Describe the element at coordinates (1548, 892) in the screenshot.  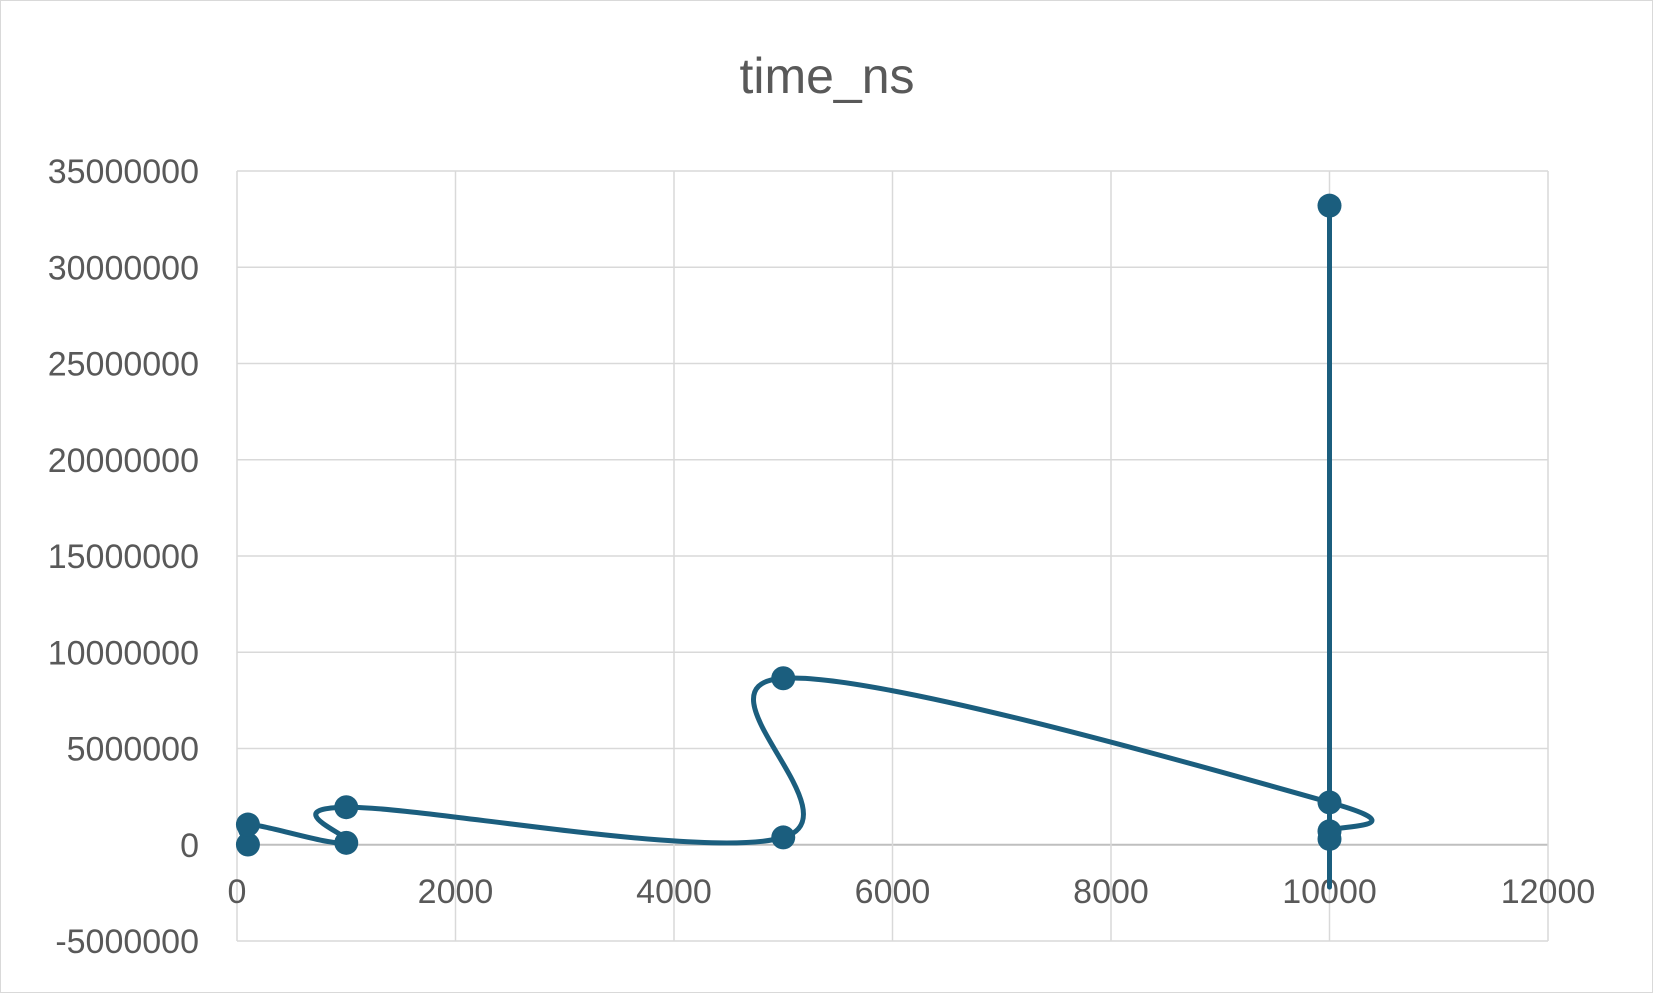
I see `x-tick-label: 12000` at that location.